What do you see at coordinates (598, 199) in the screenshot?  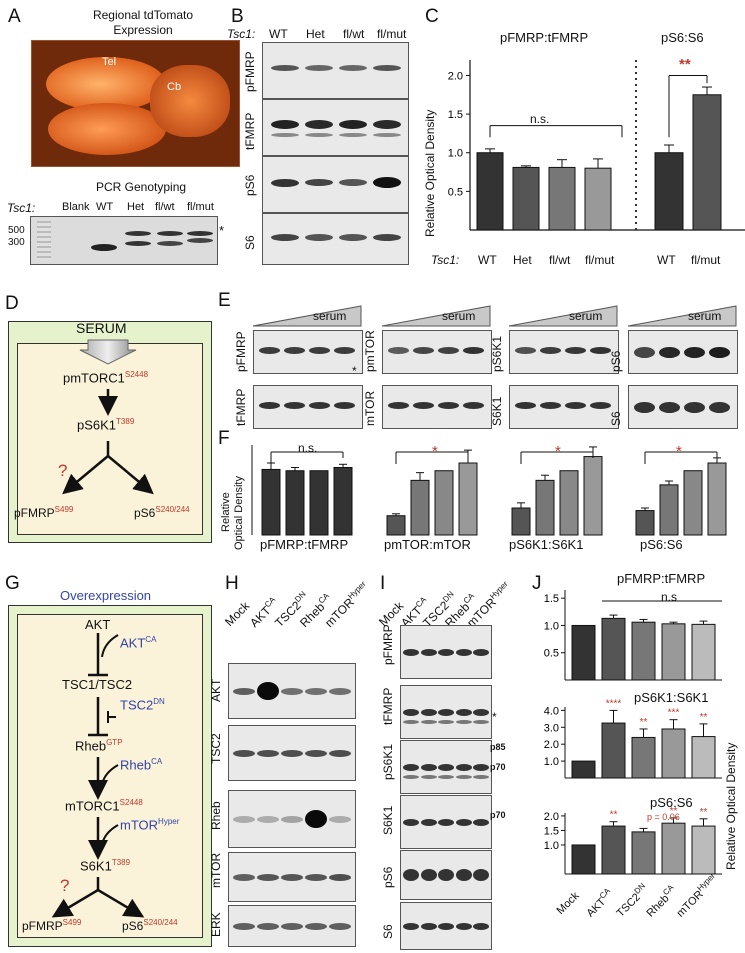 I see `chart-c-bar` at bounding box center [598, 199].